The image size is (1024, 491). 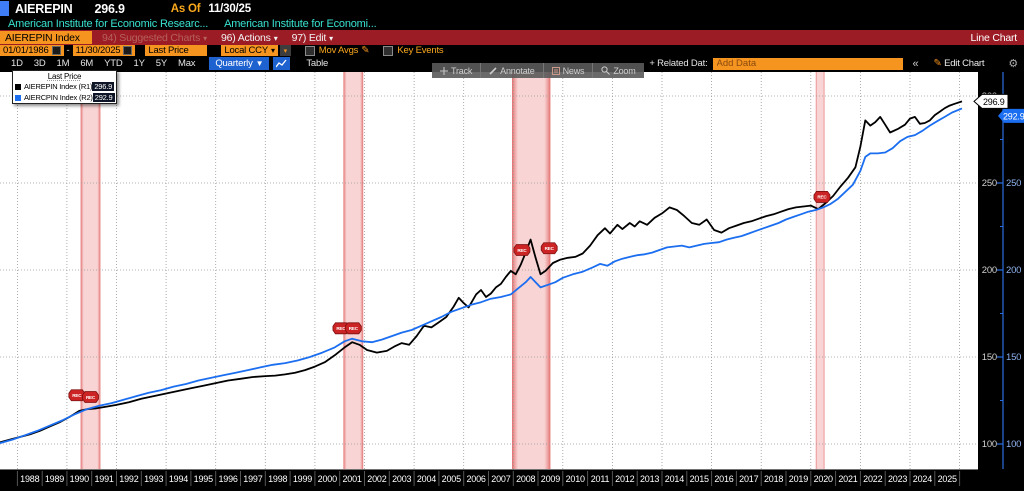 I want to click on x-axis-year-label: 2018, so click(x=773, y=479).